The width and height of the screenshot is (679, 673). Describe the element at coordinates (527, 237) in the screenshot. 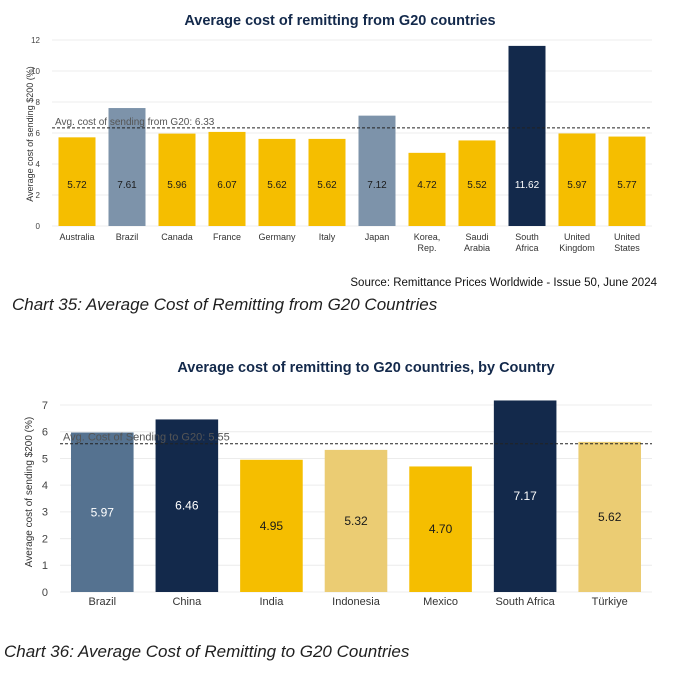

I see `x-tick-label: South` at that location.